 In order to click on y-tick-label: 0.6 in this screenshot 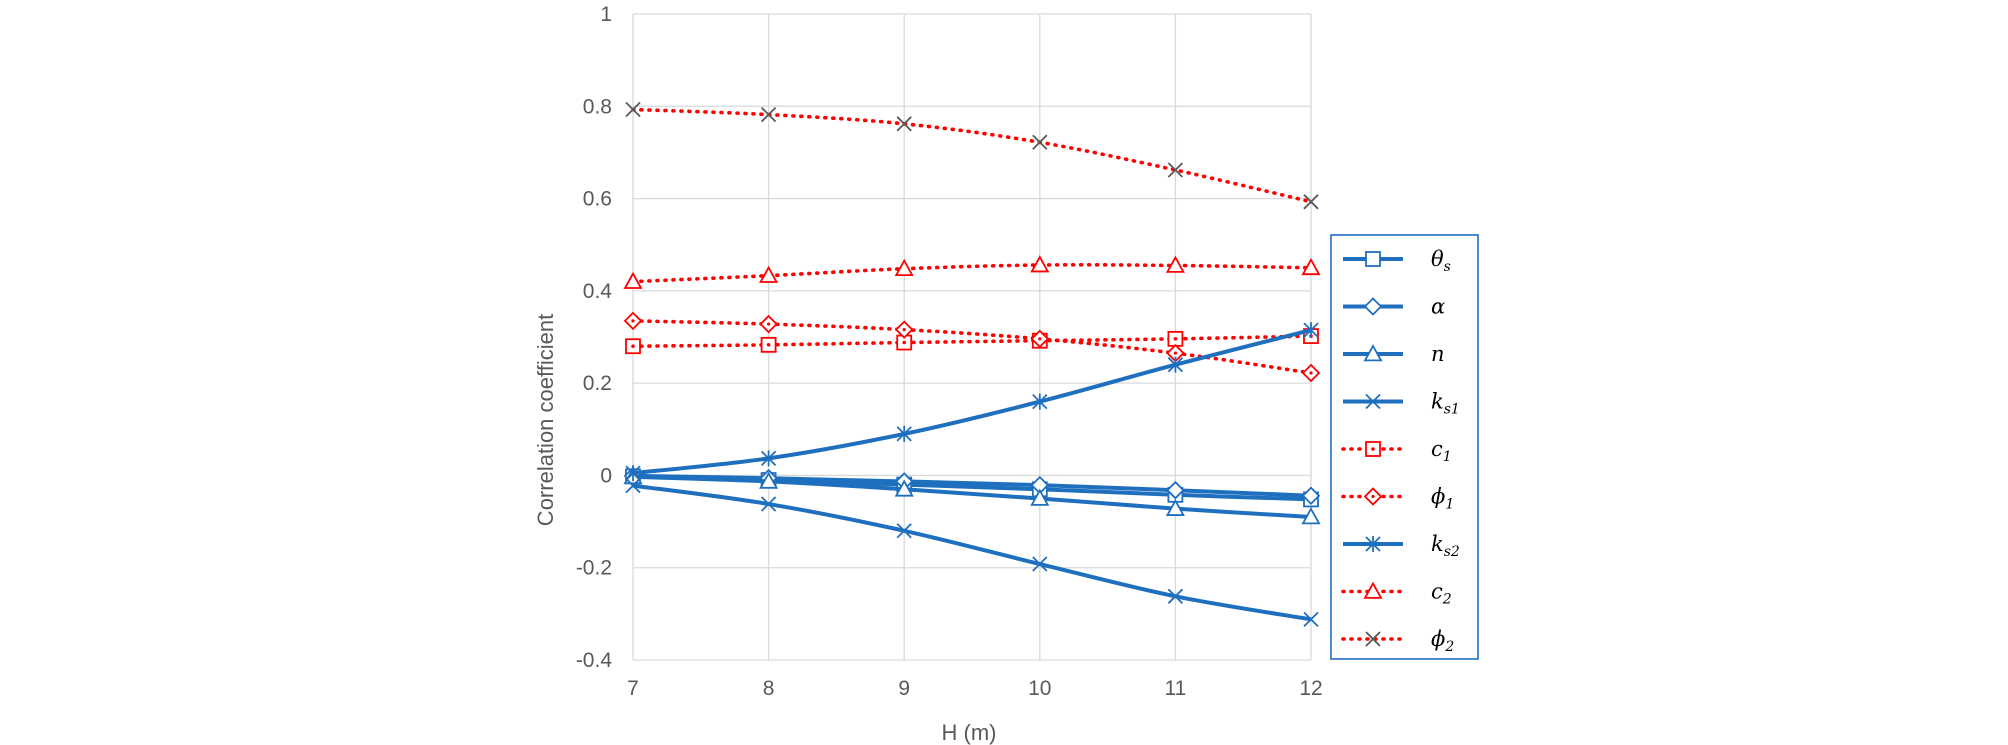, I will do `click(597, 199)`.